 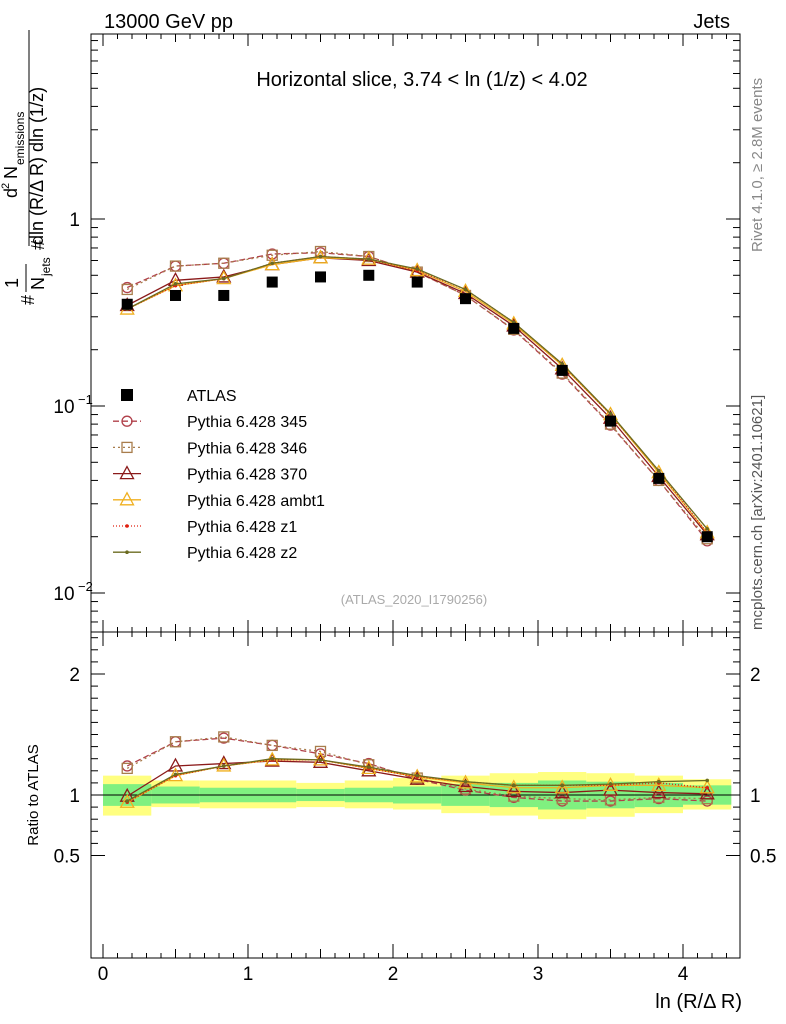 I want to click on svg-text: jets, so click(x=46, y=267).